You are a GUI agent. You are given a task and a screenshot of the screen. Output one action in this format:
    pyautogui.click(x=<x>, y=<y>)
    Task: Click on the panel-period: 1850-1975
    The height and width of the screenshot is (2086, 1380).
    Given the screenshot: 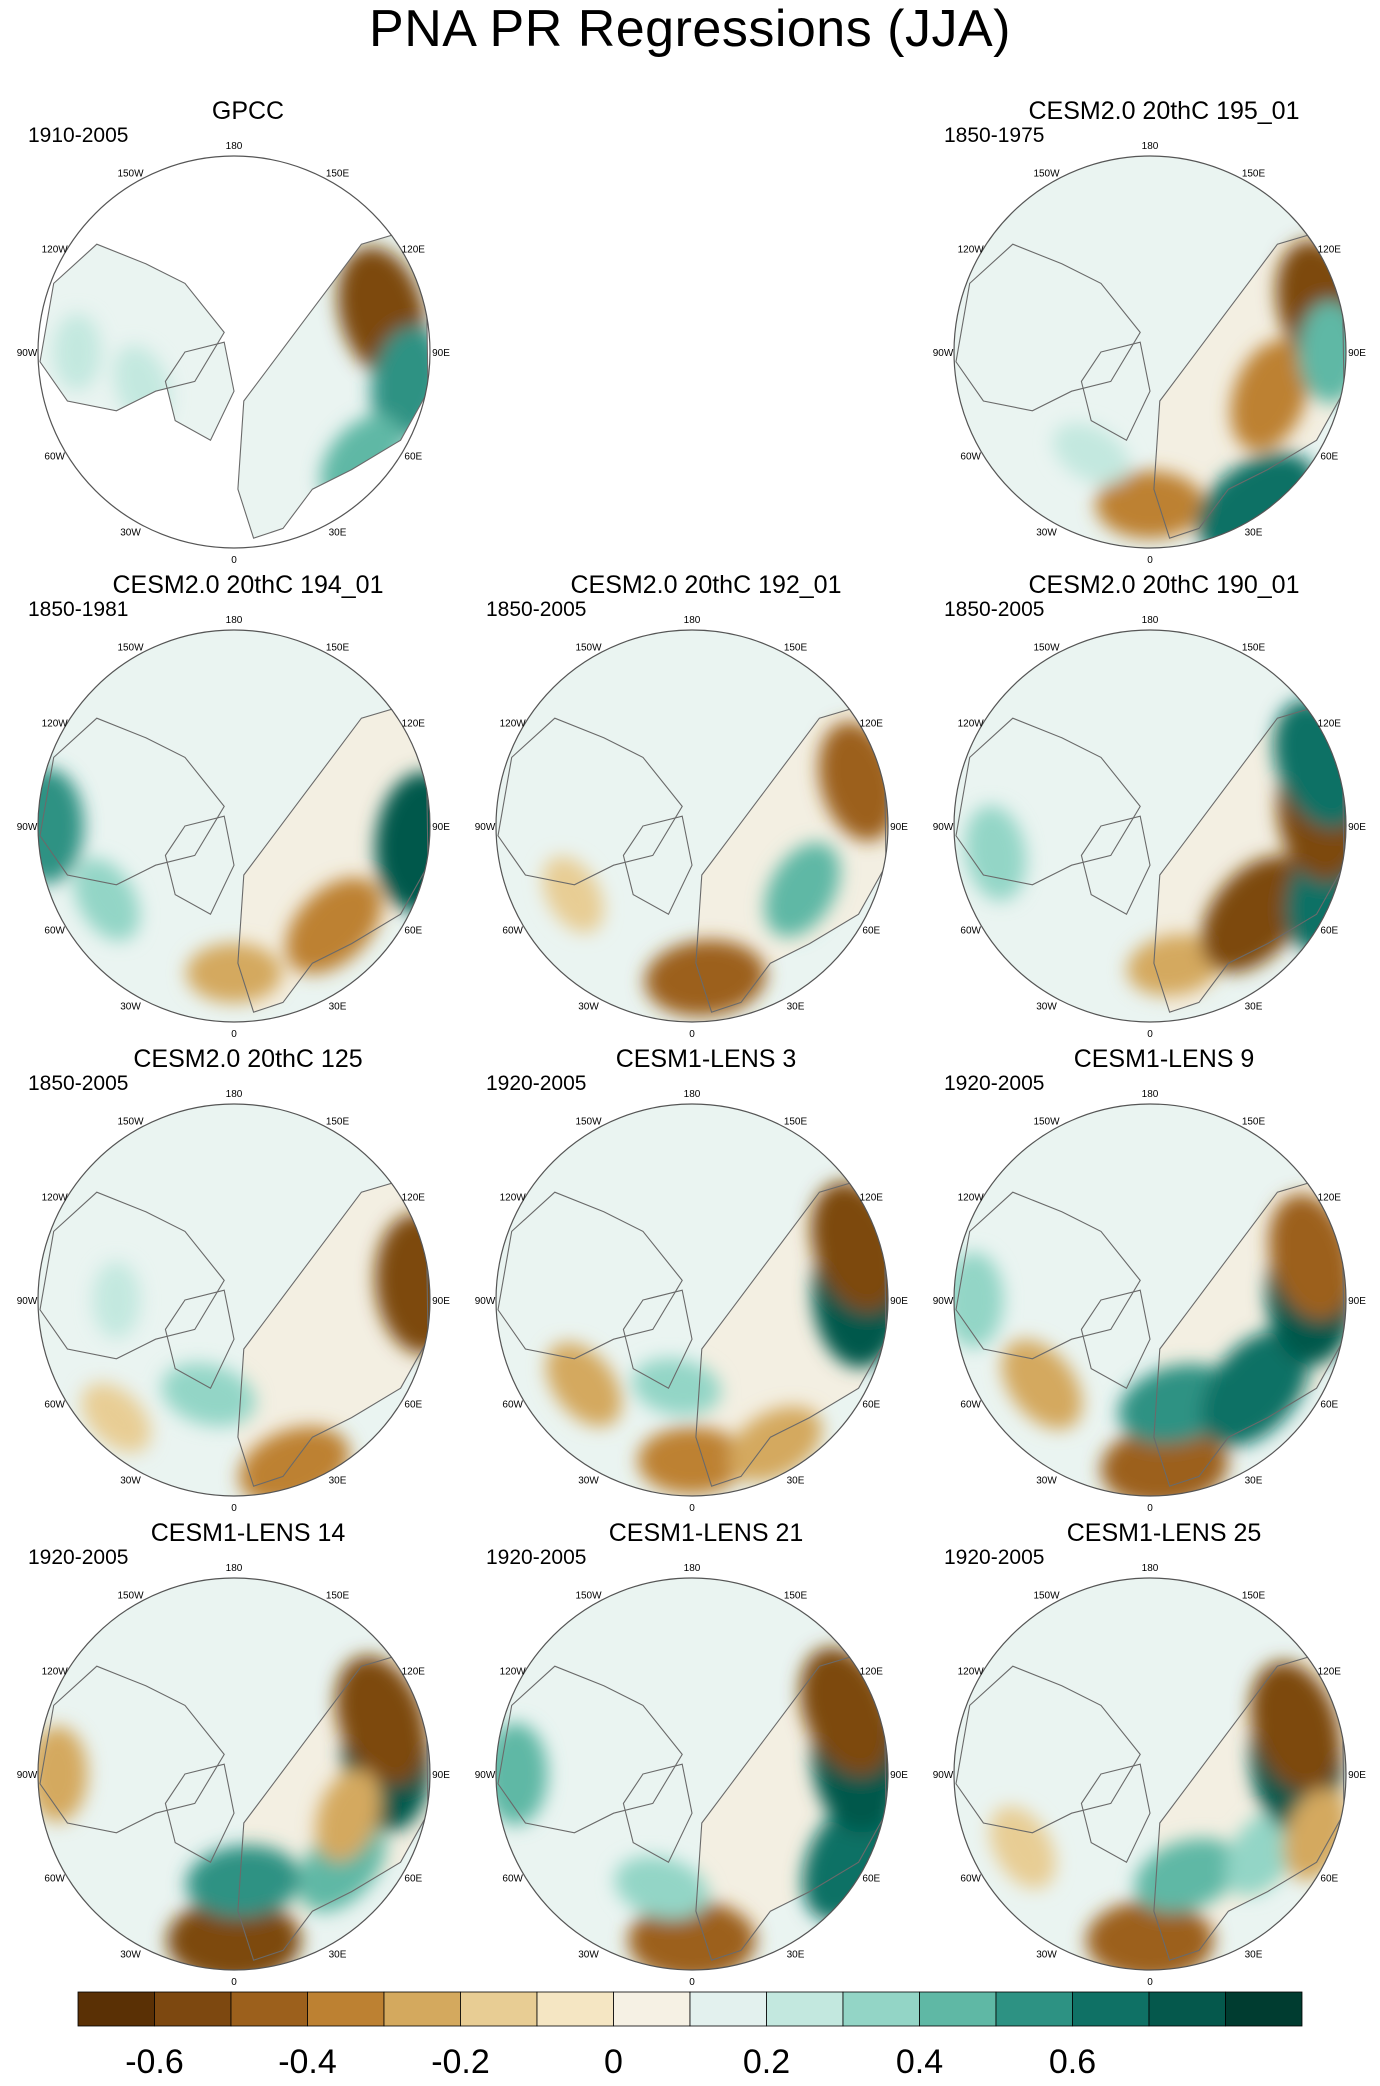 What is the action you would take?
    pyautogui.click(x=994, y=135)
    